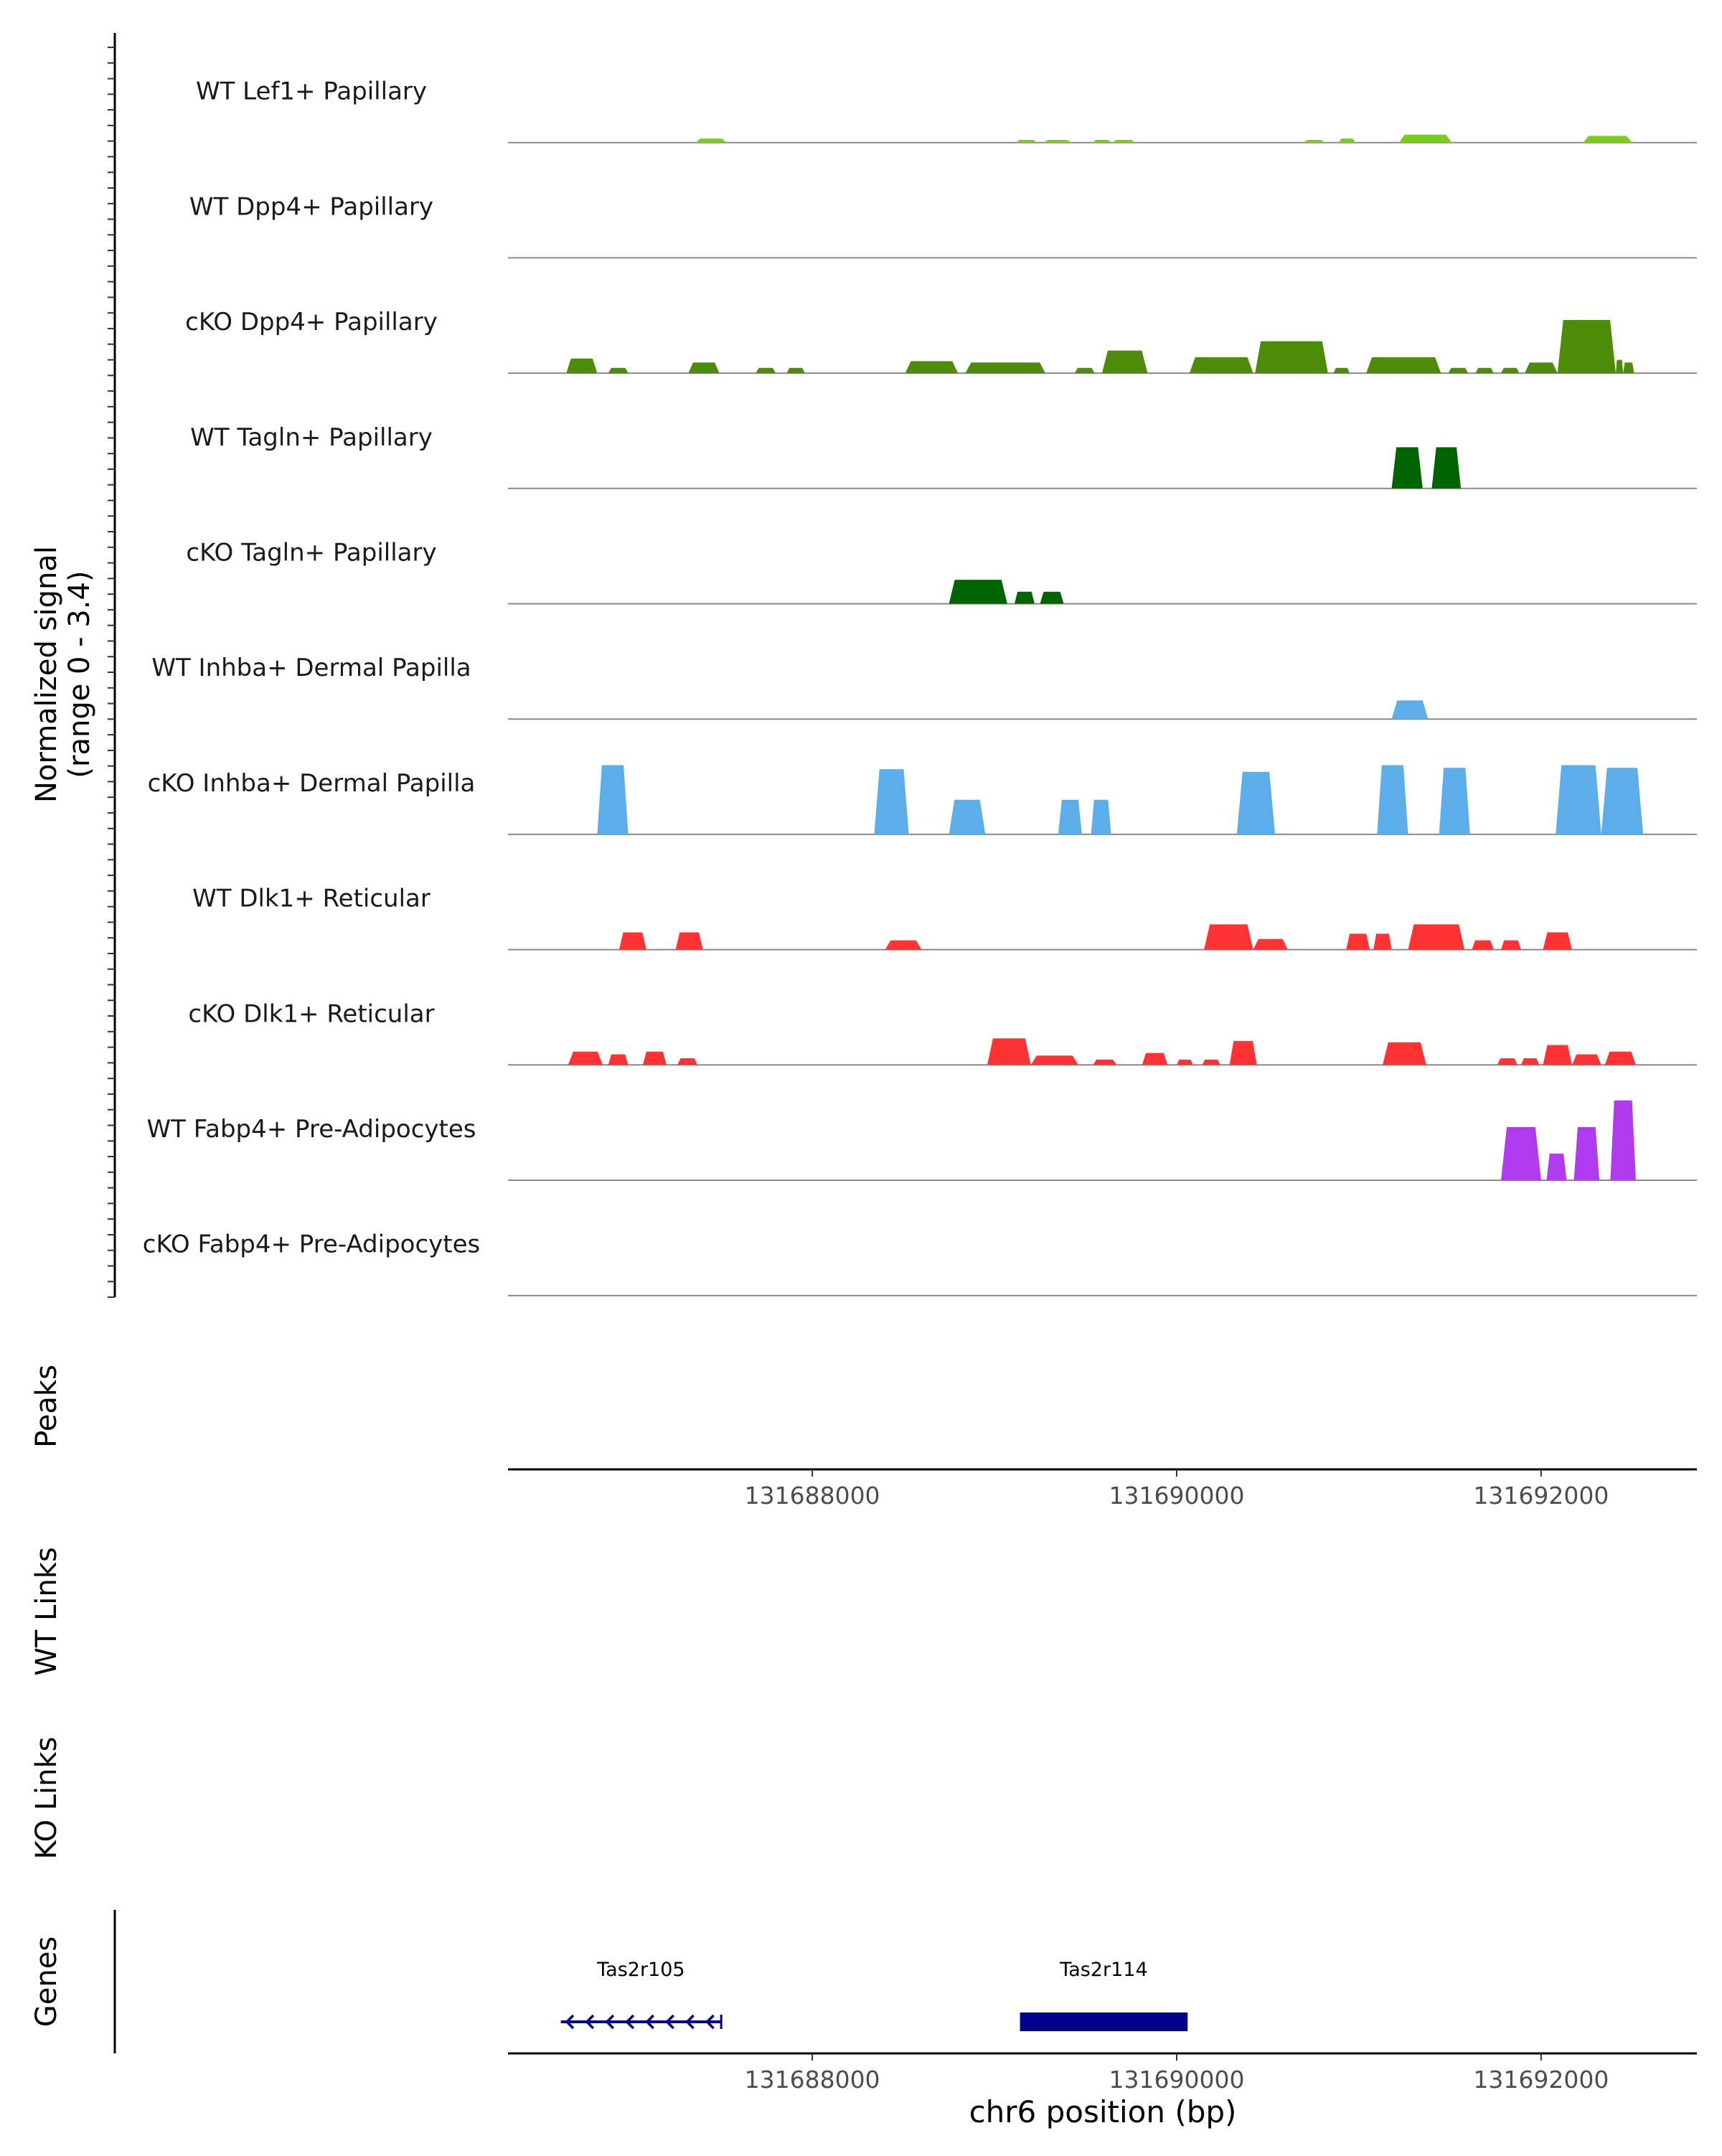 The height and width of the screenshot is (2156, 1722). Describe the element at coordinates (942, 572) in the screenshot. I see `track-5: cKO Tagln+ Papillary` at that location.